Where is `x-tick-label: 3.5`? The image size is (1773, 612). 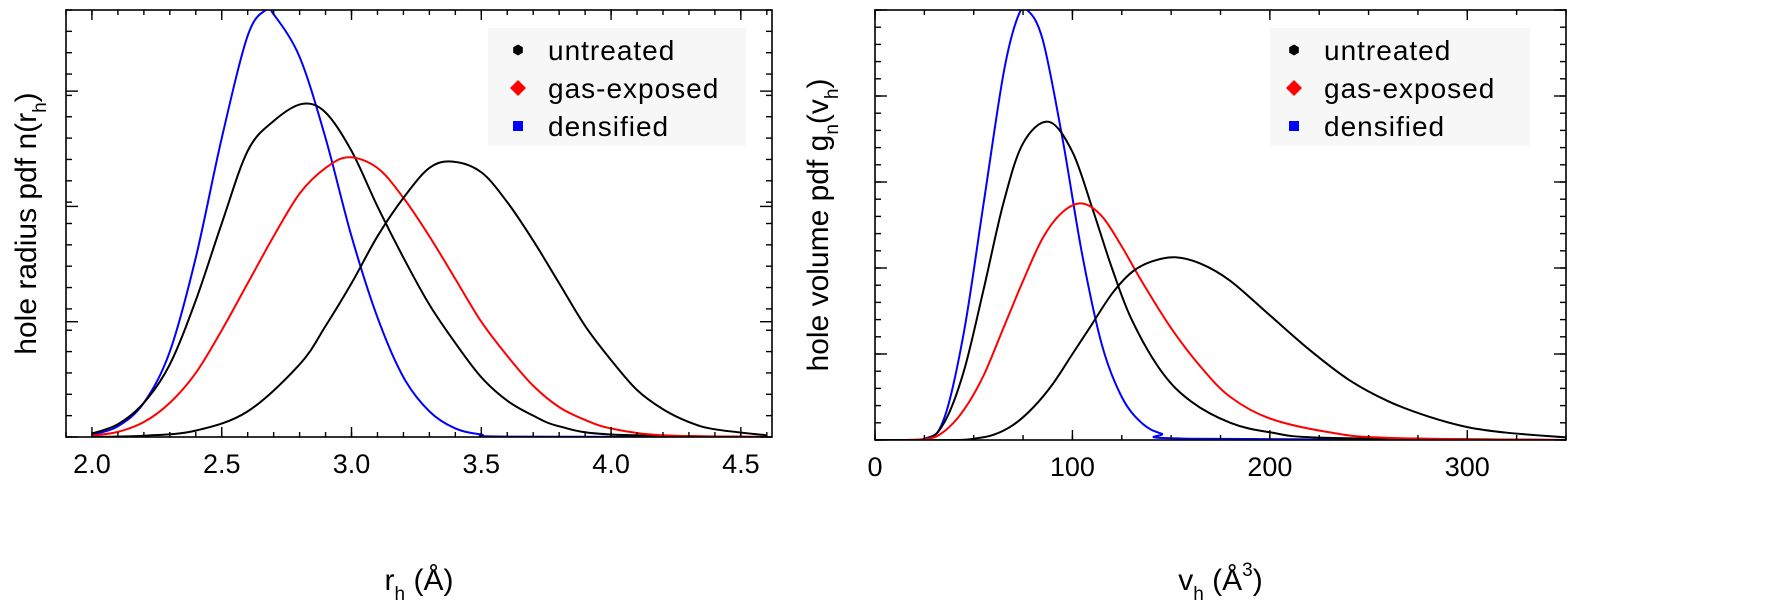
x-tick-label: 3.5 is located at coordinates (482, 464).